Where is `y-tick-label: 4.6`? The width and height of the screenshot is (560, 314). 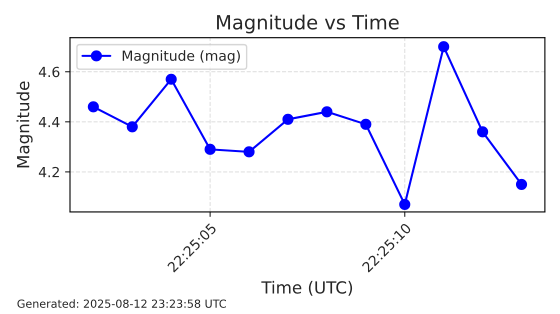
y-tick-label: 4.6 is located at coordinates (49, 72).